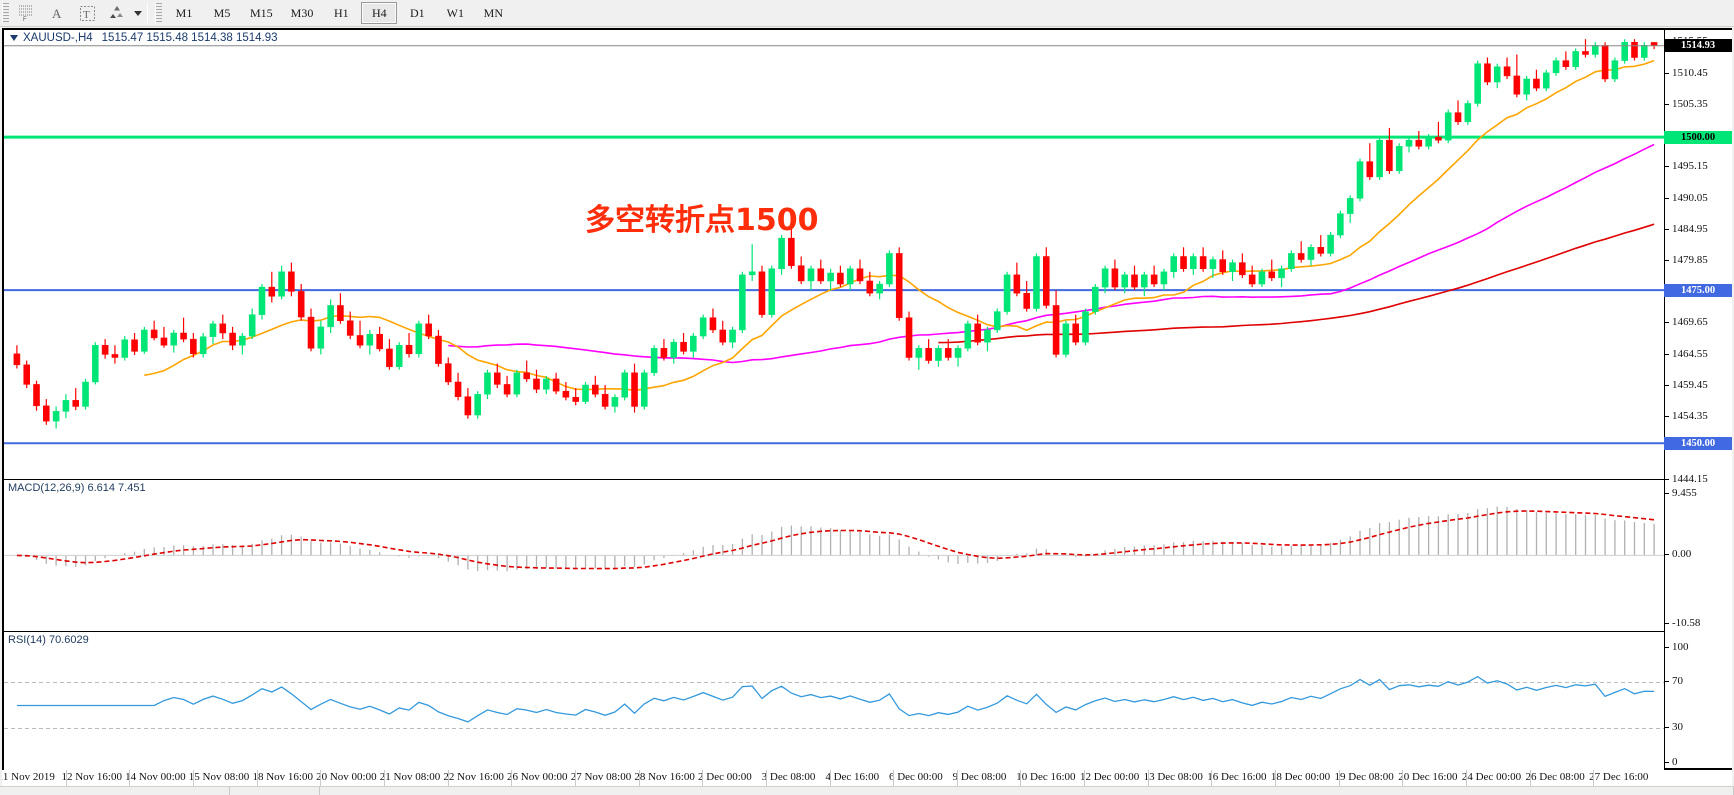 This screenshot has height=795, width=1734. Describe the element at coordinates (1698, 260) in the screenshot. I see `price-tick: 1479.85` at that location.